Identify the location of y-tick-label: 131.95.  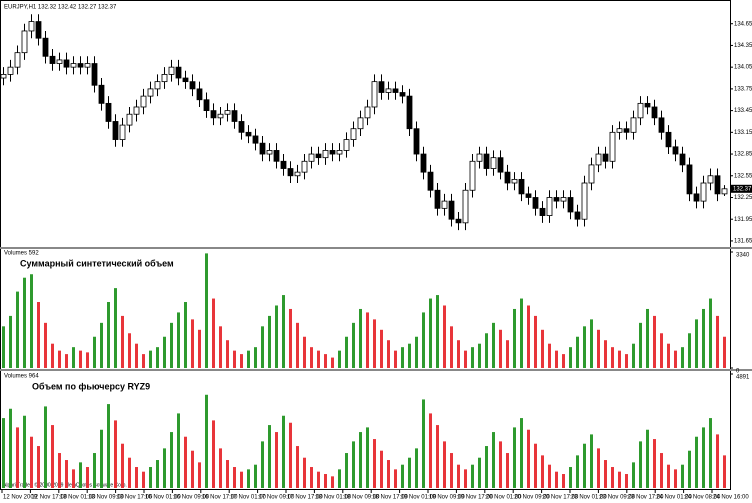
(743, 220).